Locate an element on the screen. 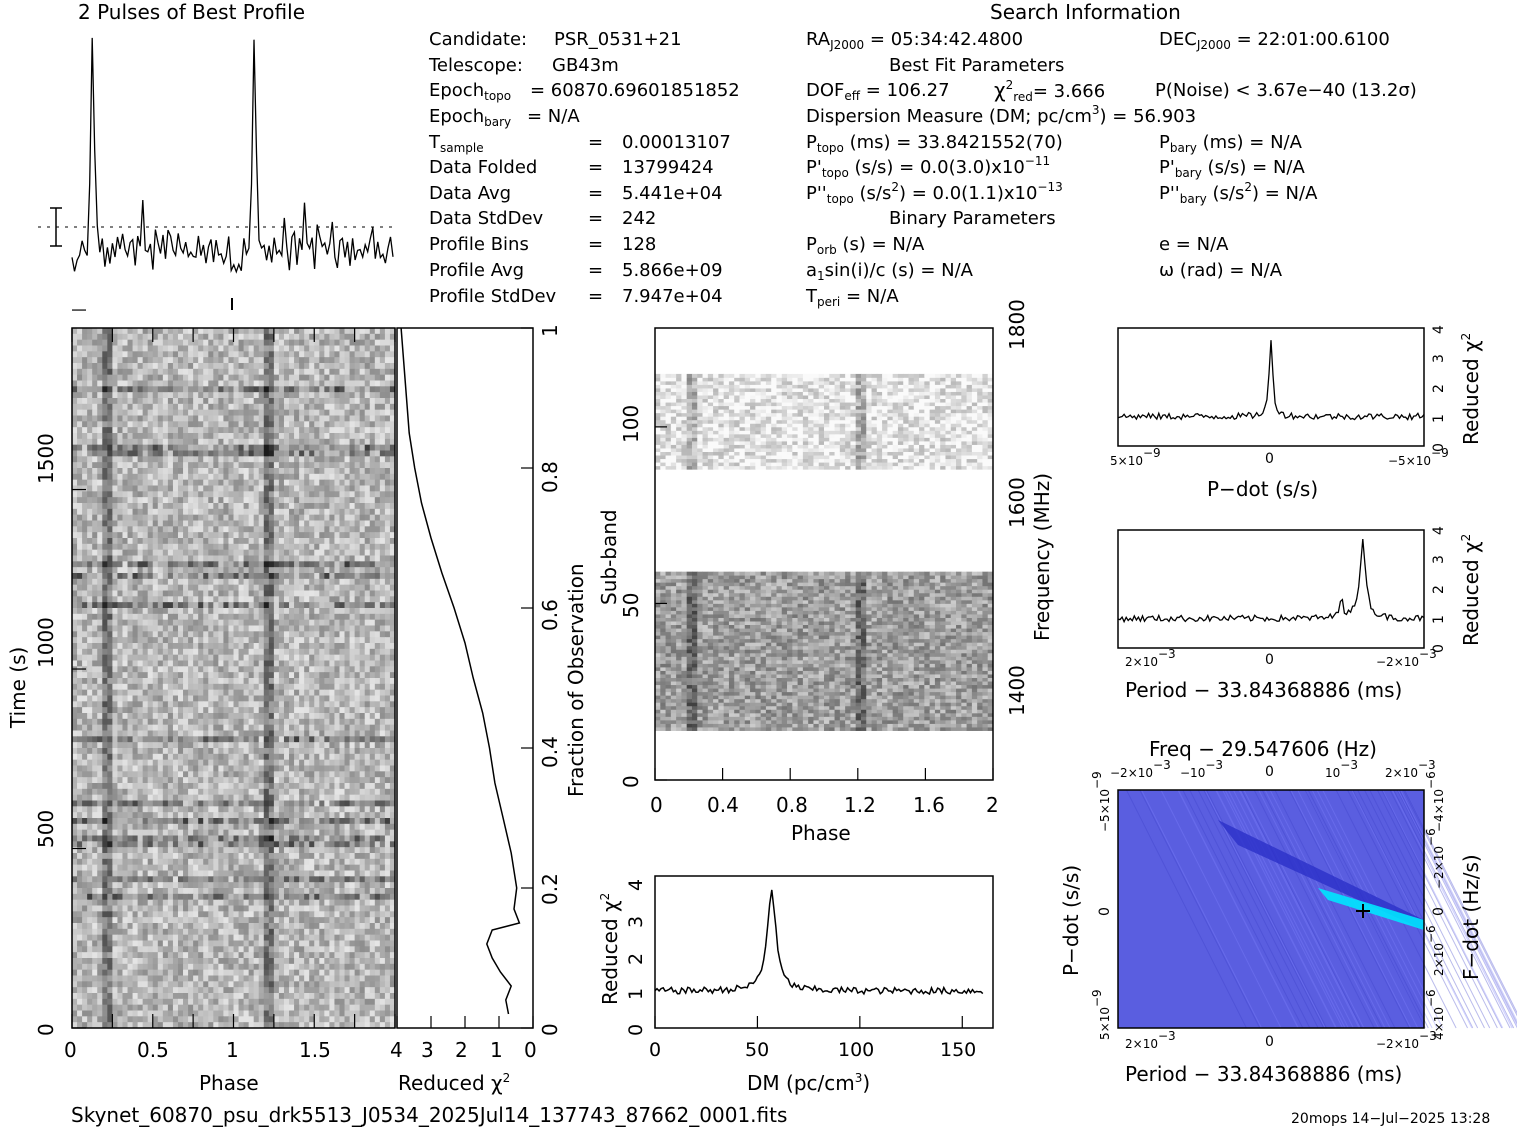 The height and width of the screenshot is (1133, 1517). telescope-label: Telescope: is located at coordinates (476, 65).